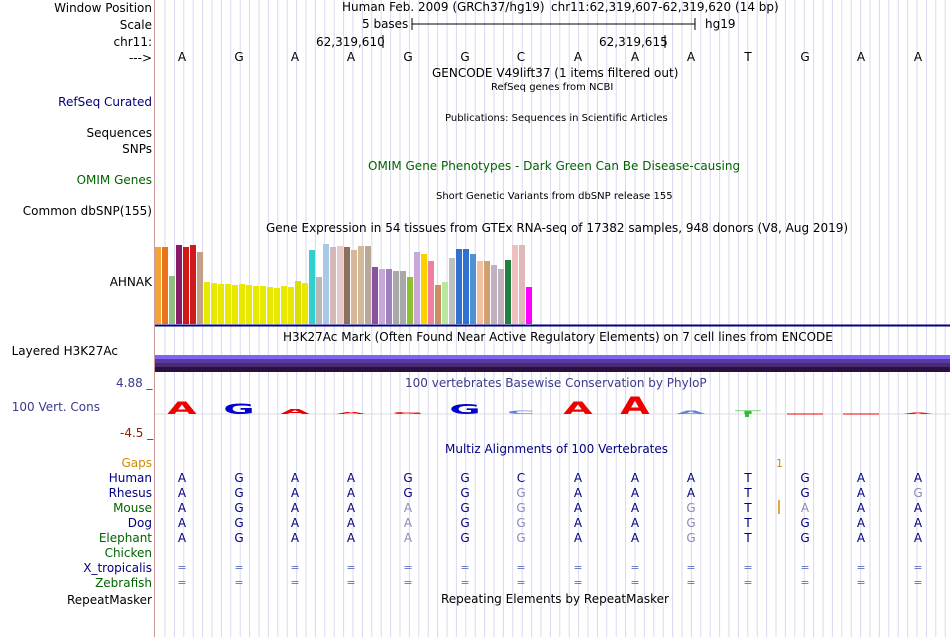  Describe the element at coordinates (665, 7) in the screenshot. I see `position-readout: chr11:62,319,607-62,319,620 (14 bp)` at that location.